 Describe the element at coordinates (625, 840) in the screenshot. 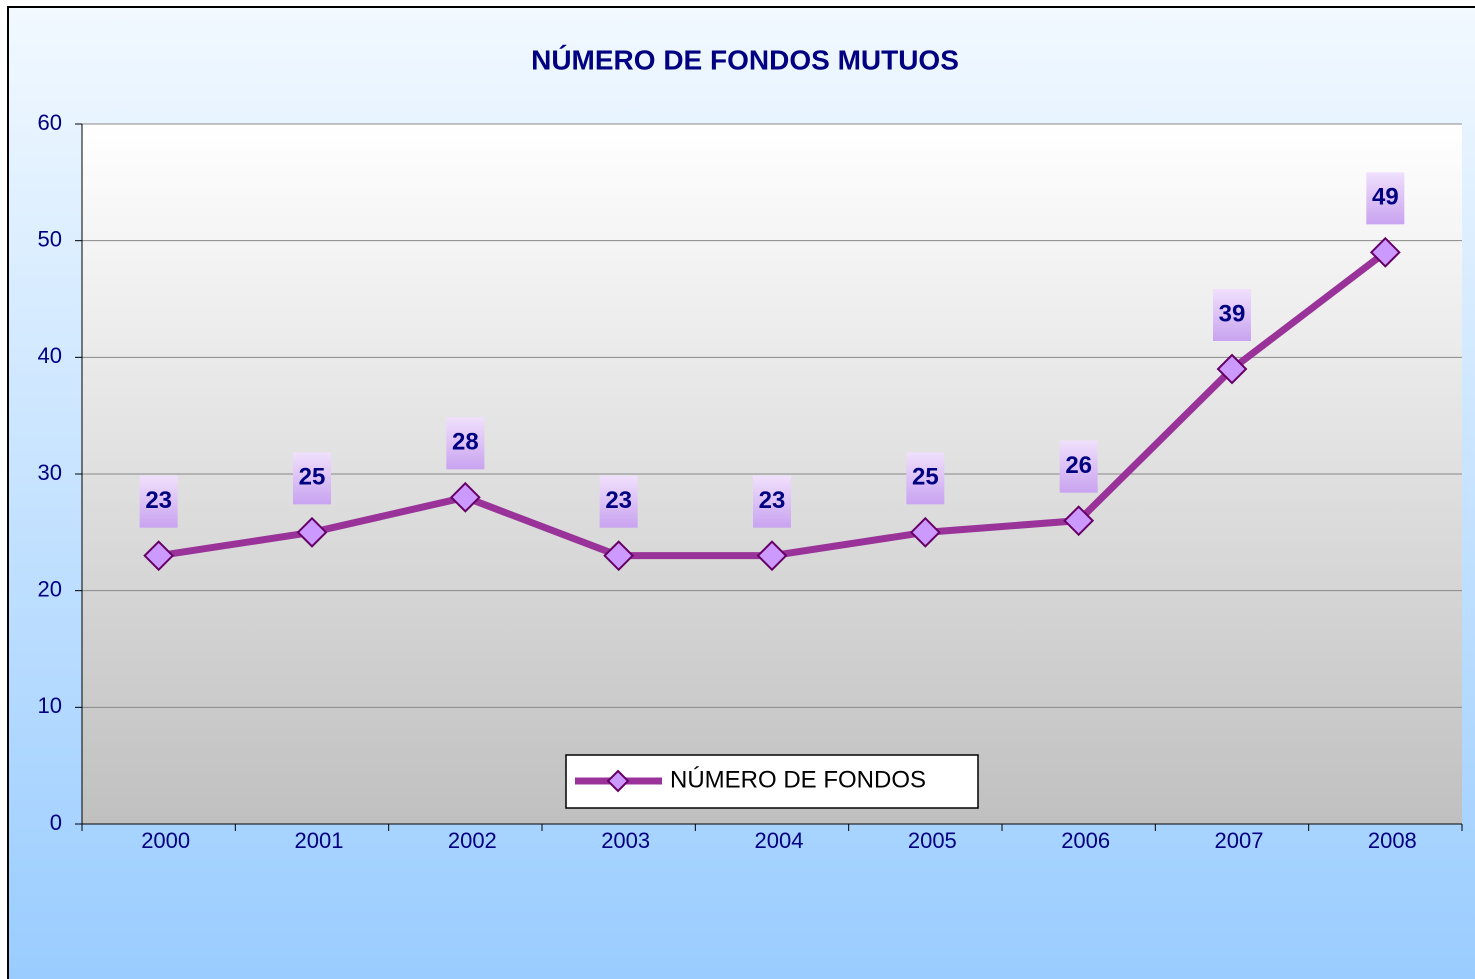

I see `x-tick-label: 2003` at that location.